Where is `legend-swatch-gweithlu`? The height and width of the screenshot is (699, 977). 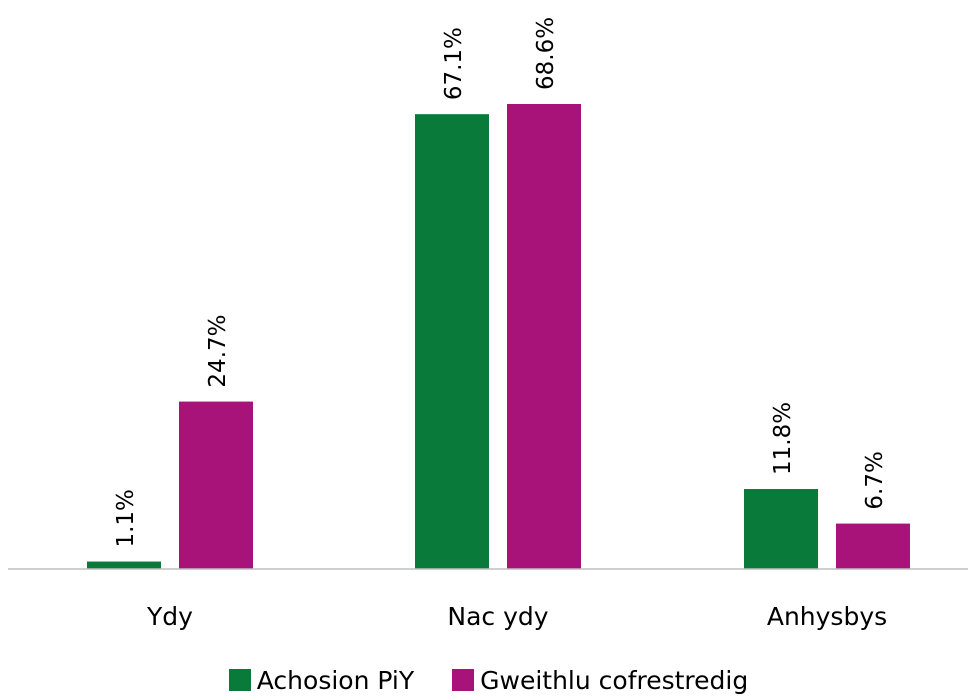
legend-swatch-gweithlu is located at coordinates (463, 680).